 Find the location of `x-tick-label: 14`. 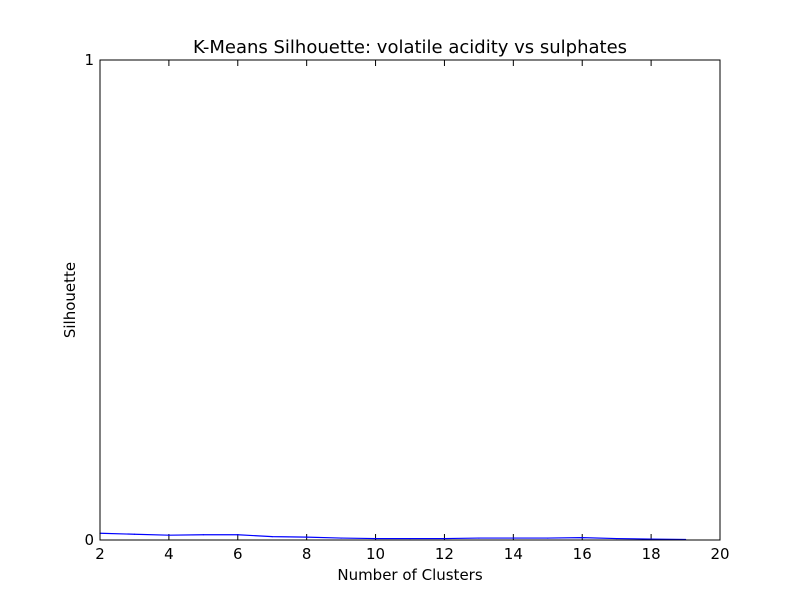

x-tick-label: 14 is located at coordinates (513, 554).